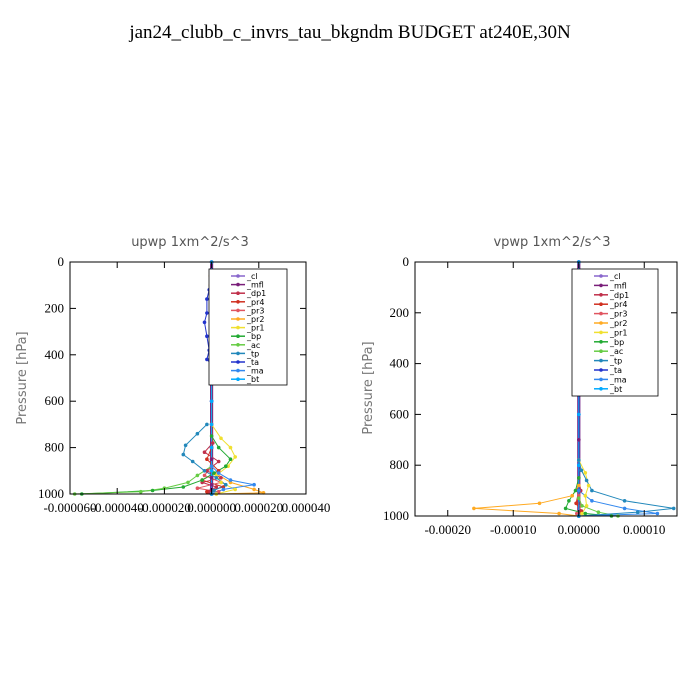 This screenshot has height=700, width=700. What do you see at coordinates (396, 515) in the screenshot?
I see `y-tick-label: 1000` at bounding box center [396, 515].